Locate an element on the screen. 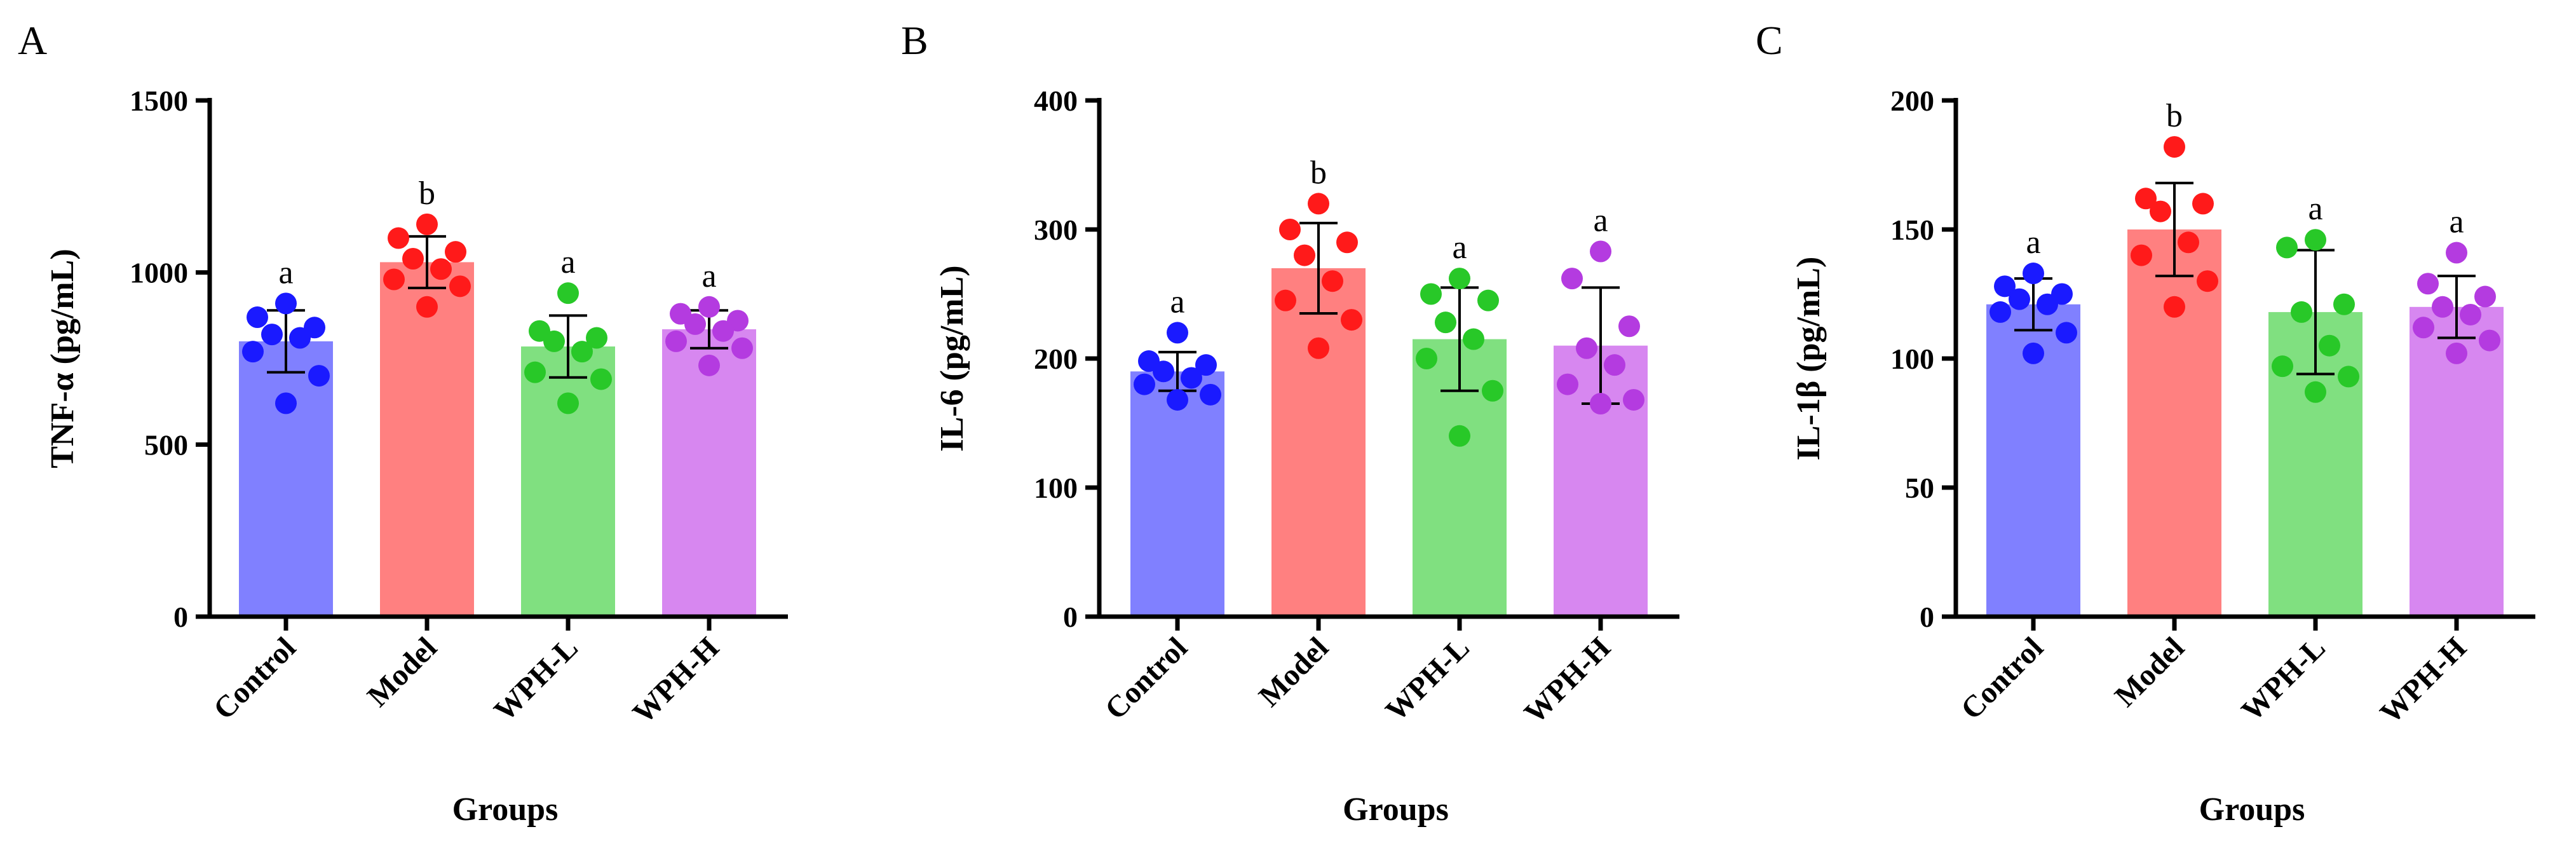  panel-letter: A is located at coordinates (32, 41).